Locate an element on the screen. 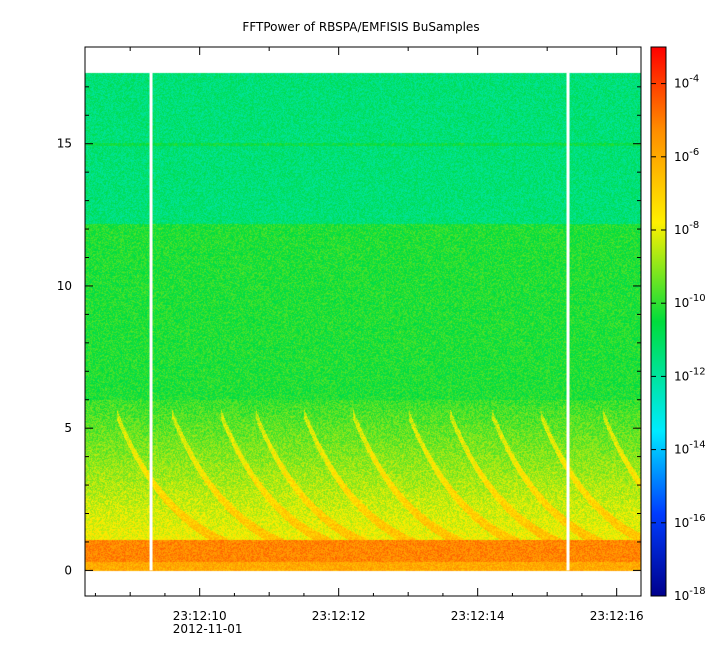  y-tick-label: 15 is located at coordinates (64, 144).